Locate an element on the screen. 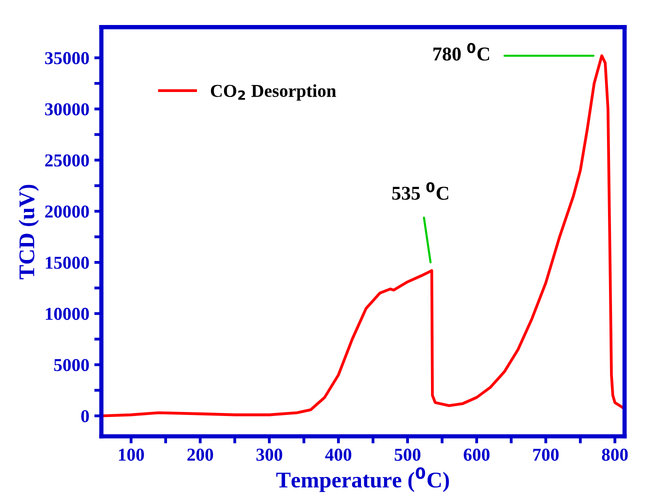 The width and height of the screenshot is (654, 493). y-tick-label: 35000 is located at coordinates (67, 58).